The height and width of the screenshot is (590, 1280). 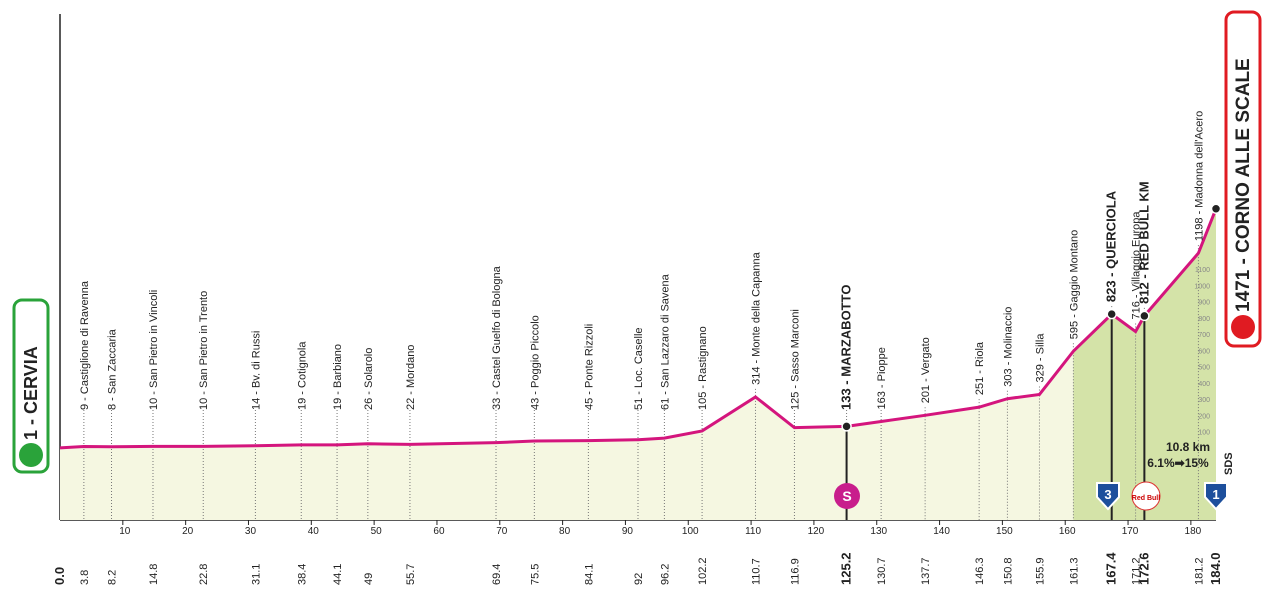 I want to click on waypoint-label: 303 - Molinaccio, so click(x=1008, y=347).